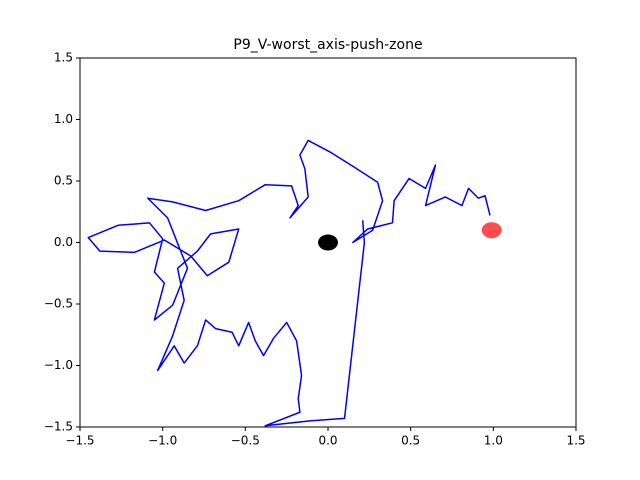 The height and width of the screenshot is (480, 640). Describe the element at coordinates (79, 441) in the screenshot. I see `x-tick-label: −1.5` at that location.